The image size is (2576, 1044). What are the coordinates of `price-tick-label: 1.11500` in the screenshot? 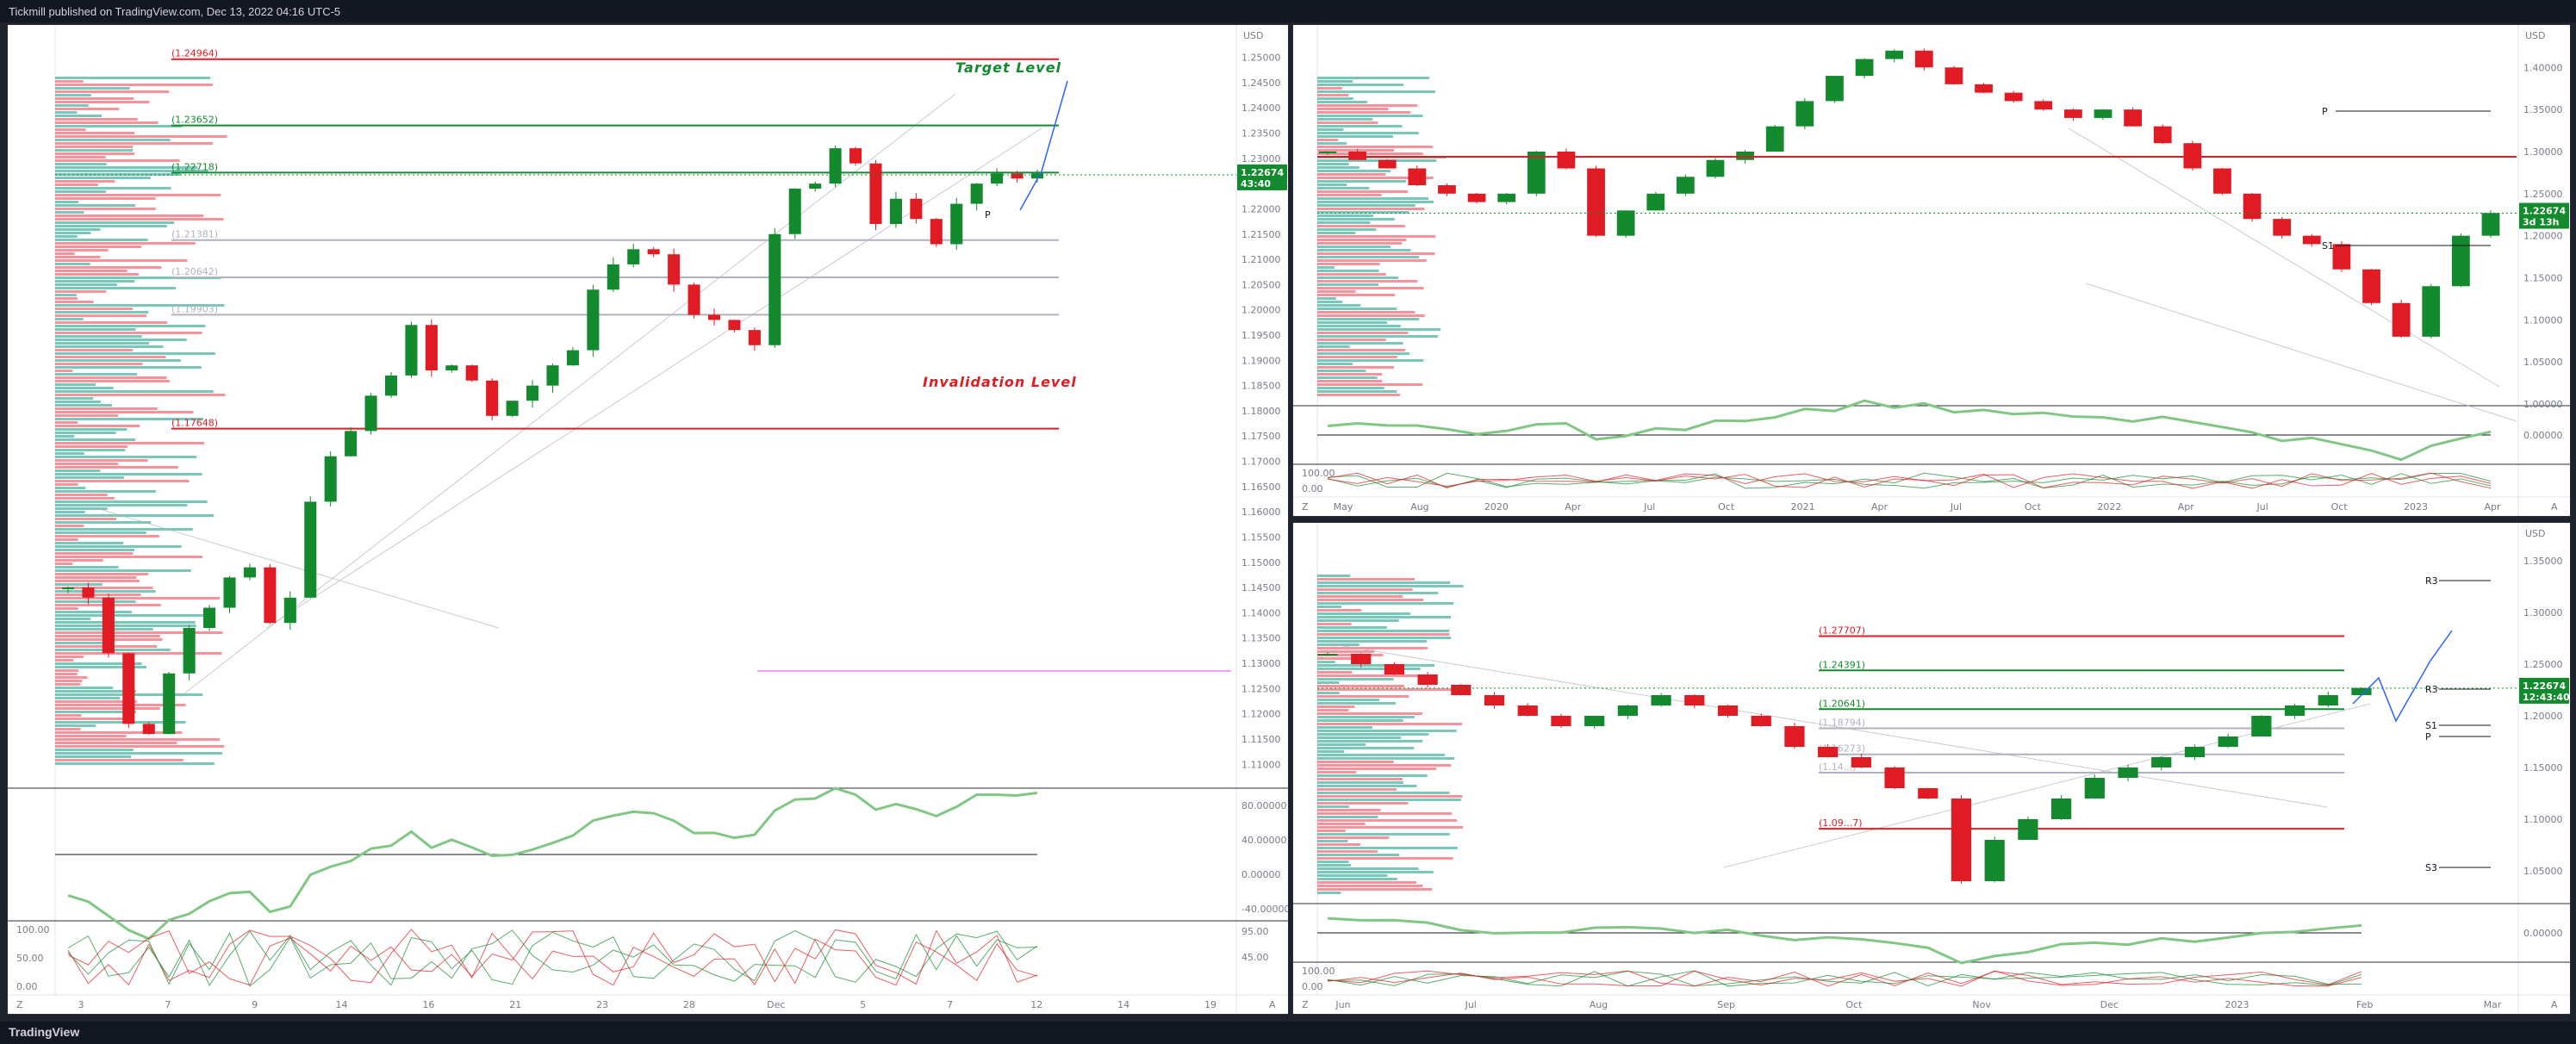 It's located at (1261, 739).